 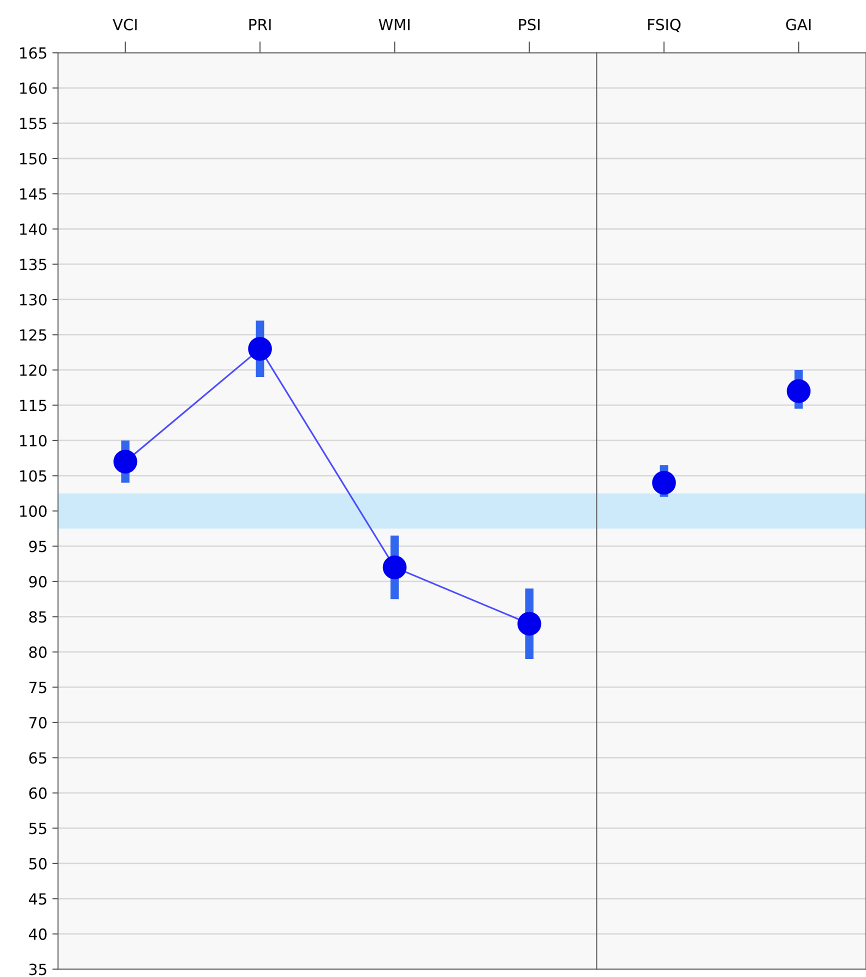 What do you see at coordinates (124, 24) in the screenshot?
I see `x-tick-label: VCI` at bounding box center [124, 24].